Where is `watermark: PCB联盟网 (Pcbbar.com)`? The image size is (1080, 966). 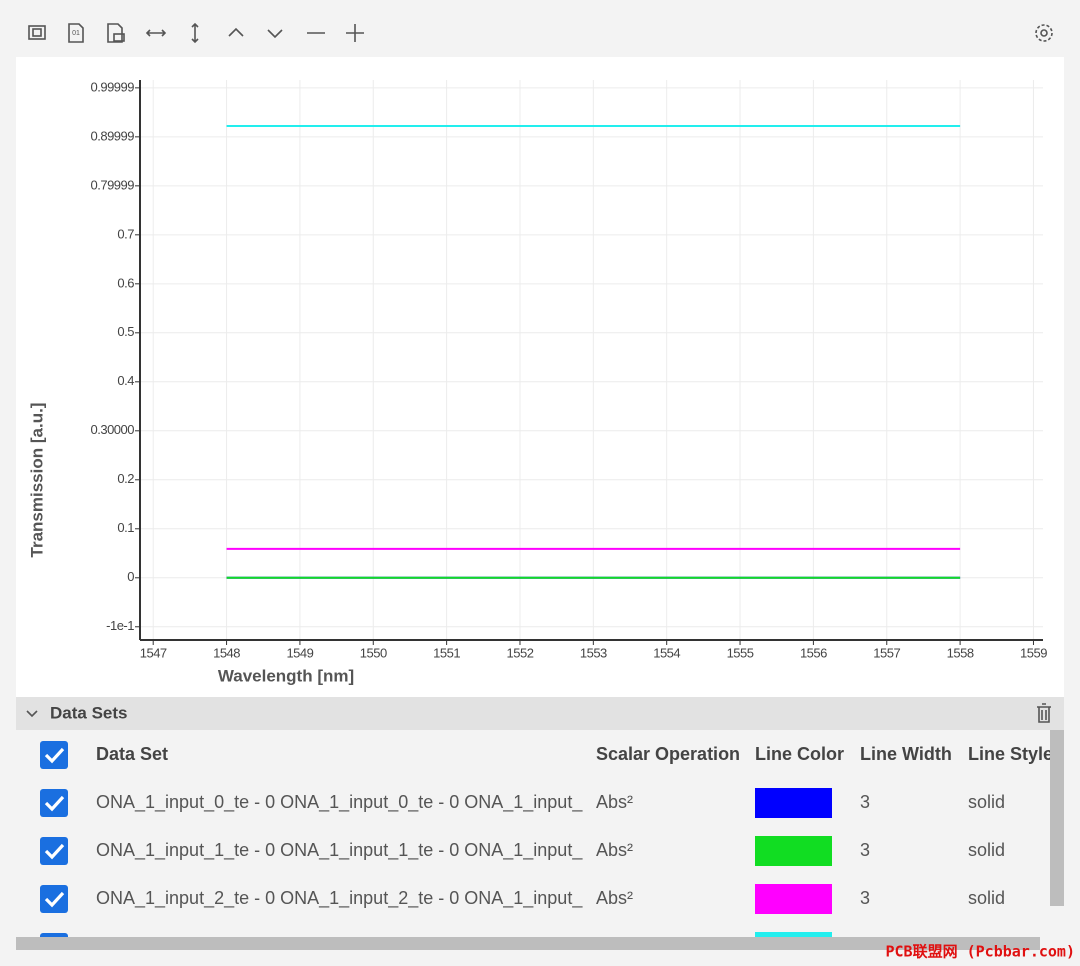 watermark: PCB联盟网 (Pcbbar.com) is located at coordinates (981, 952).